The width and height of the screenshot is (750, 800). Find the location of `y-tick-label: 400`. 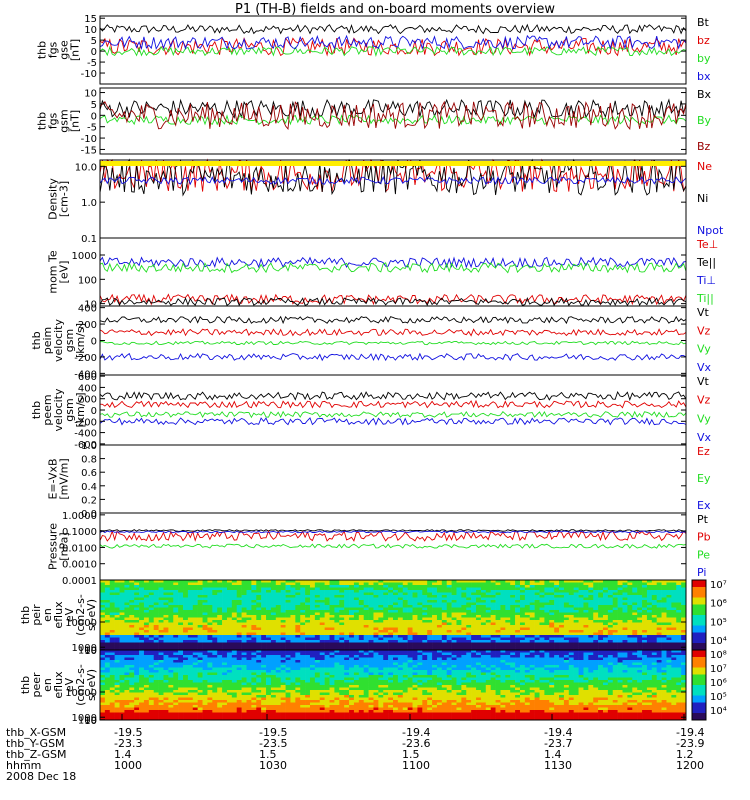

y-tick-label: 400 is located at coordinates (87, 309).